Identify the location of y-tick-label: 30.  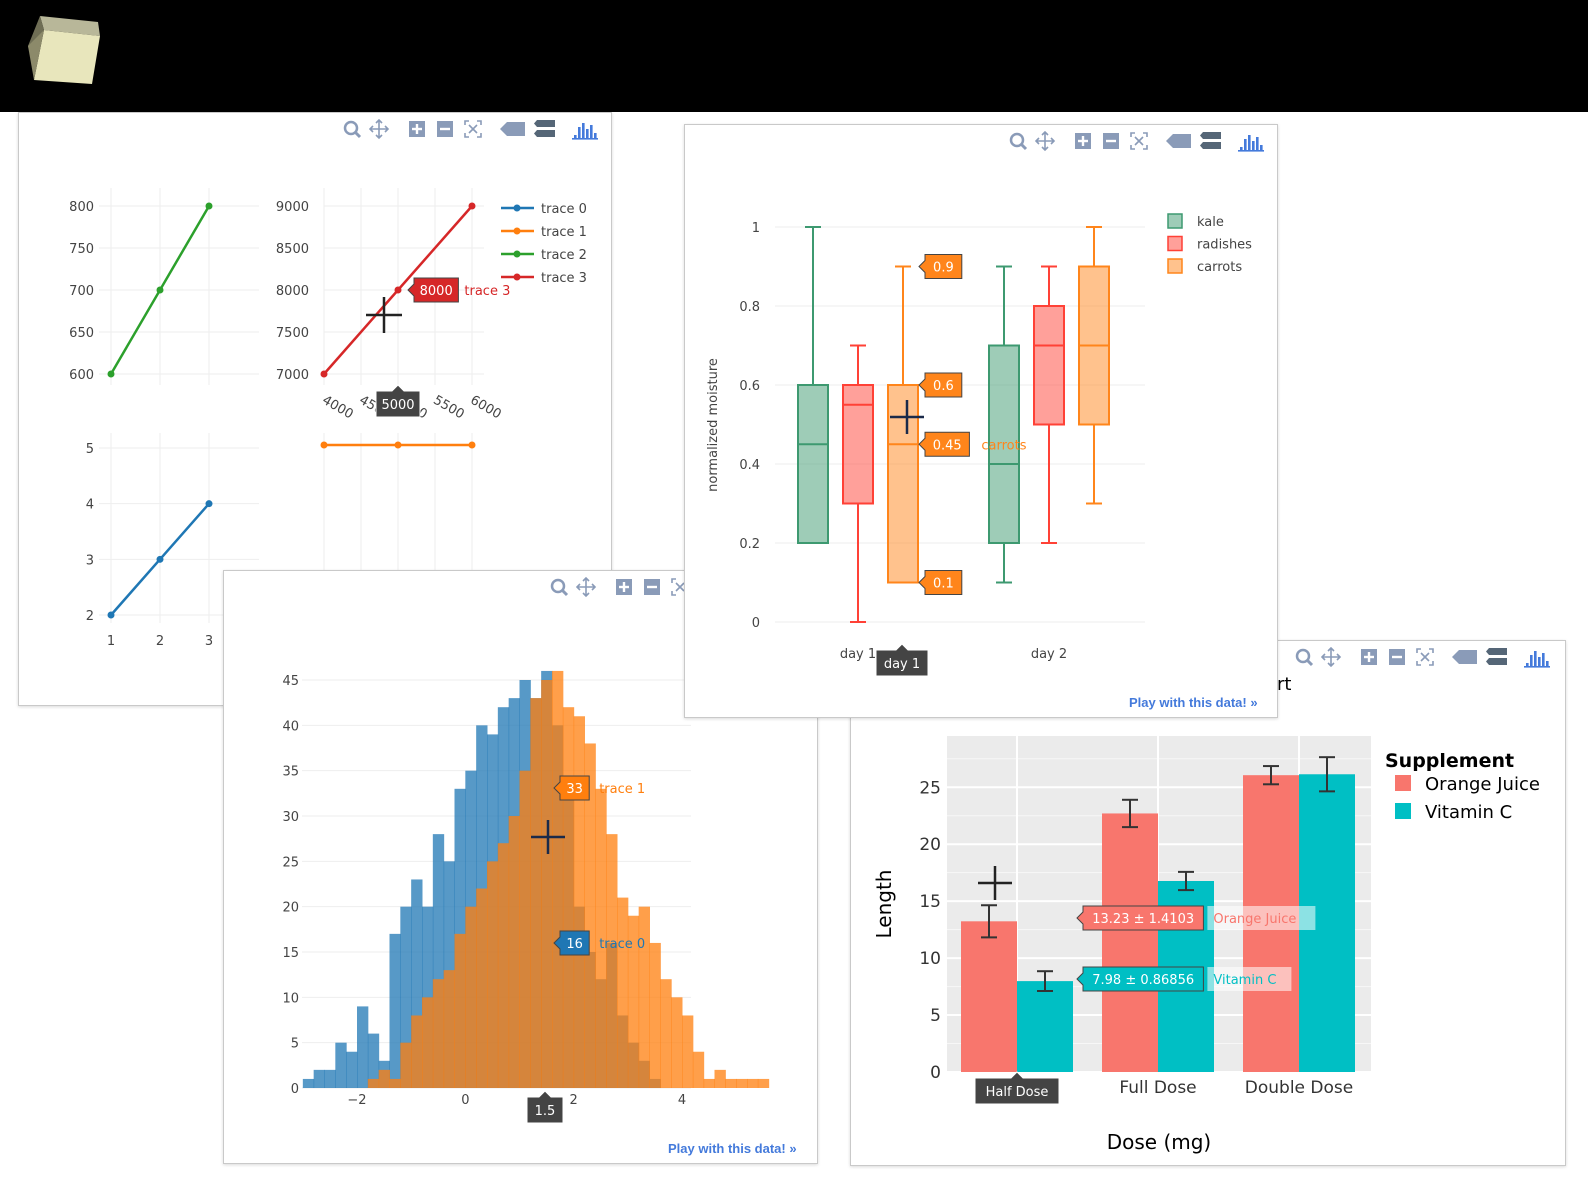
(290, 817).